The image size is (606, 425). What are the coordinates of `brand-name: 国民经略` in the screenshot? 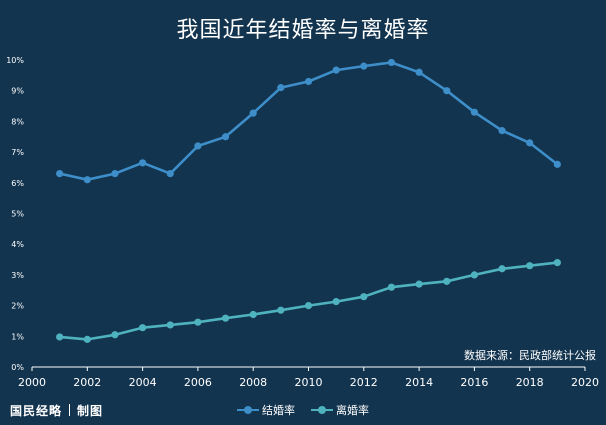 It's located at (36, 411).